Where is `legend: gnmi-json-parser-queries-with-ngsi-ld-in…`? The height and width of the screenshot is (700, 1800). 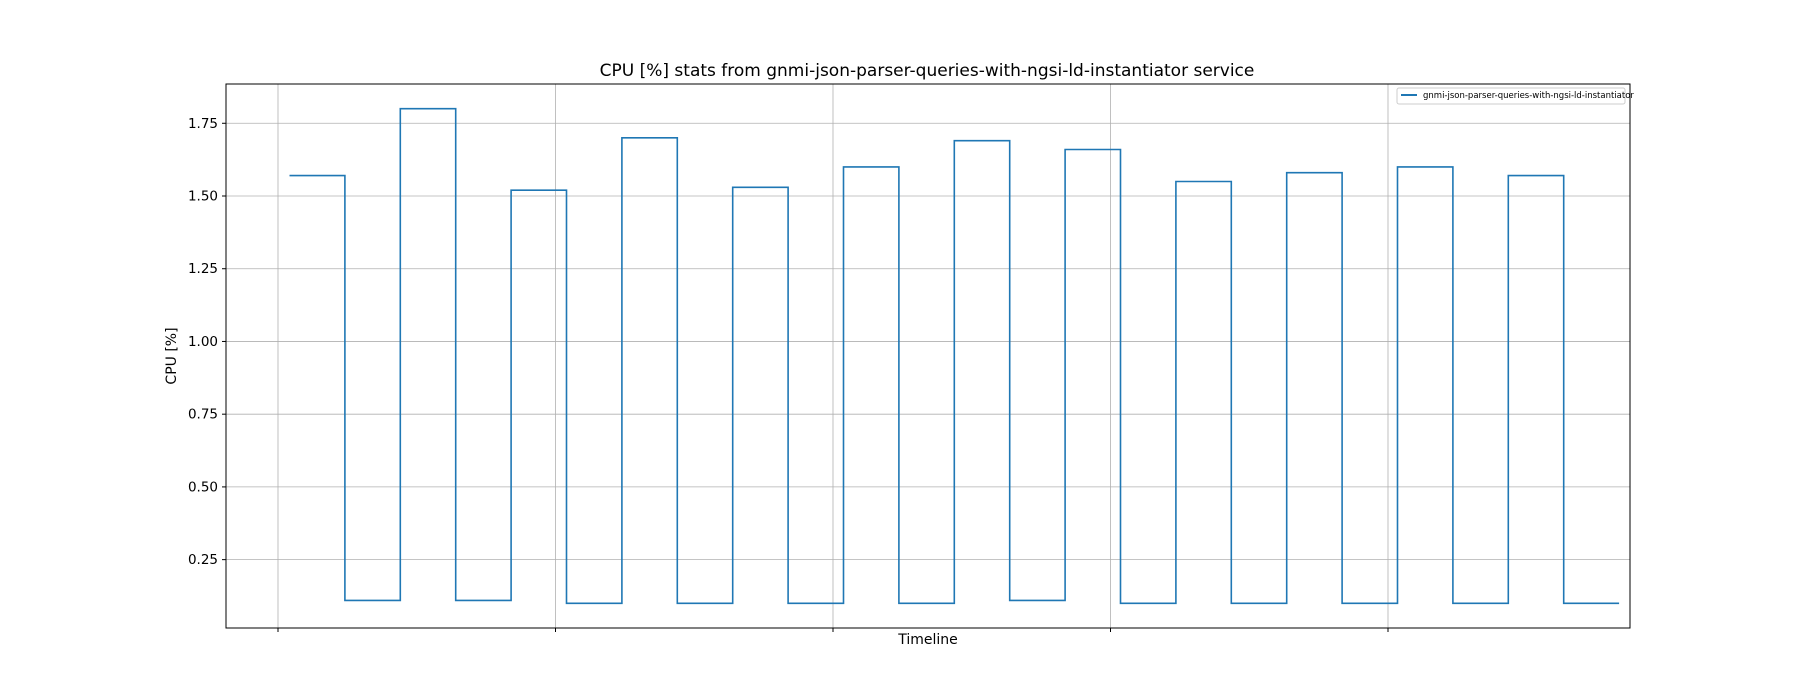 legend: gnmi-json-parser-queries-with-ngsi-ld-in… is located at coordinates (1515, 96).